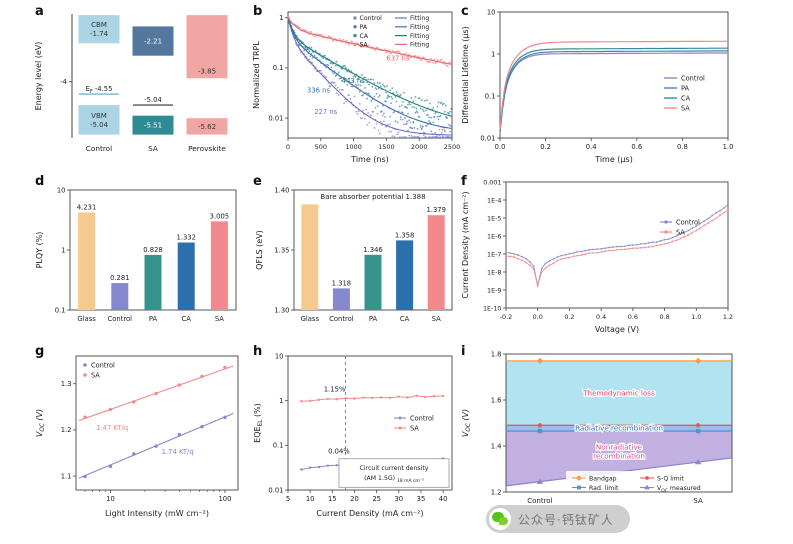 The image size is (793, 544). Describe the element at coordinates (369, 159) in the screenshot. I see `svg-text: Time (ns)` at that location.